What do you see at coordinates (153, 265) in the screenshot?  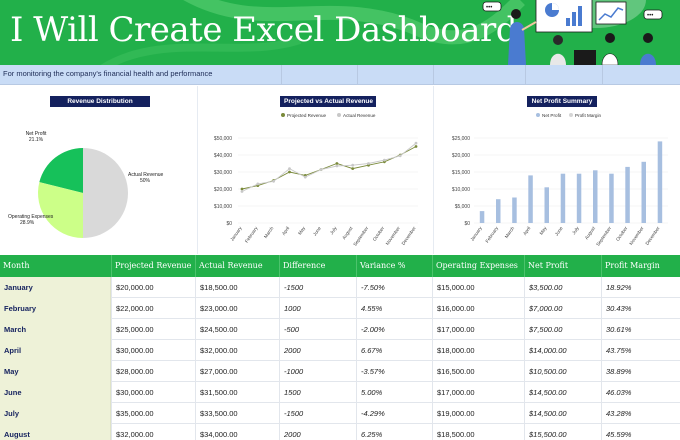 I see `column-header-projected-revenue: Projected Revenue` at bounding box center [153, 265].